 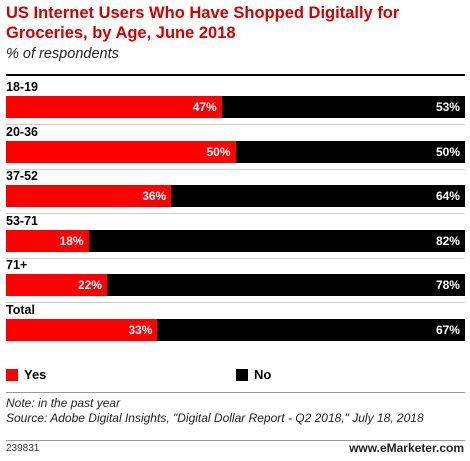 I want to click on data-label-no: 64%, so click(x=447, y=196).